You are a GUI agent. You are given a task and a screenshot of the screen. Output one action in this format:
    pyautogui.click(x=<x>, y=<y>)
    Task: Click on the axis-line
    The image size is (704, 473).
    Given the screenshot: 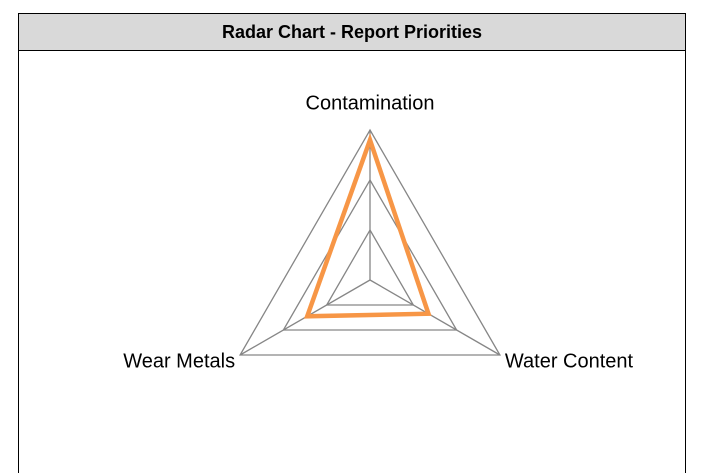 What is the action you would take?
    pyautogui.click(x=435, y=317)
    